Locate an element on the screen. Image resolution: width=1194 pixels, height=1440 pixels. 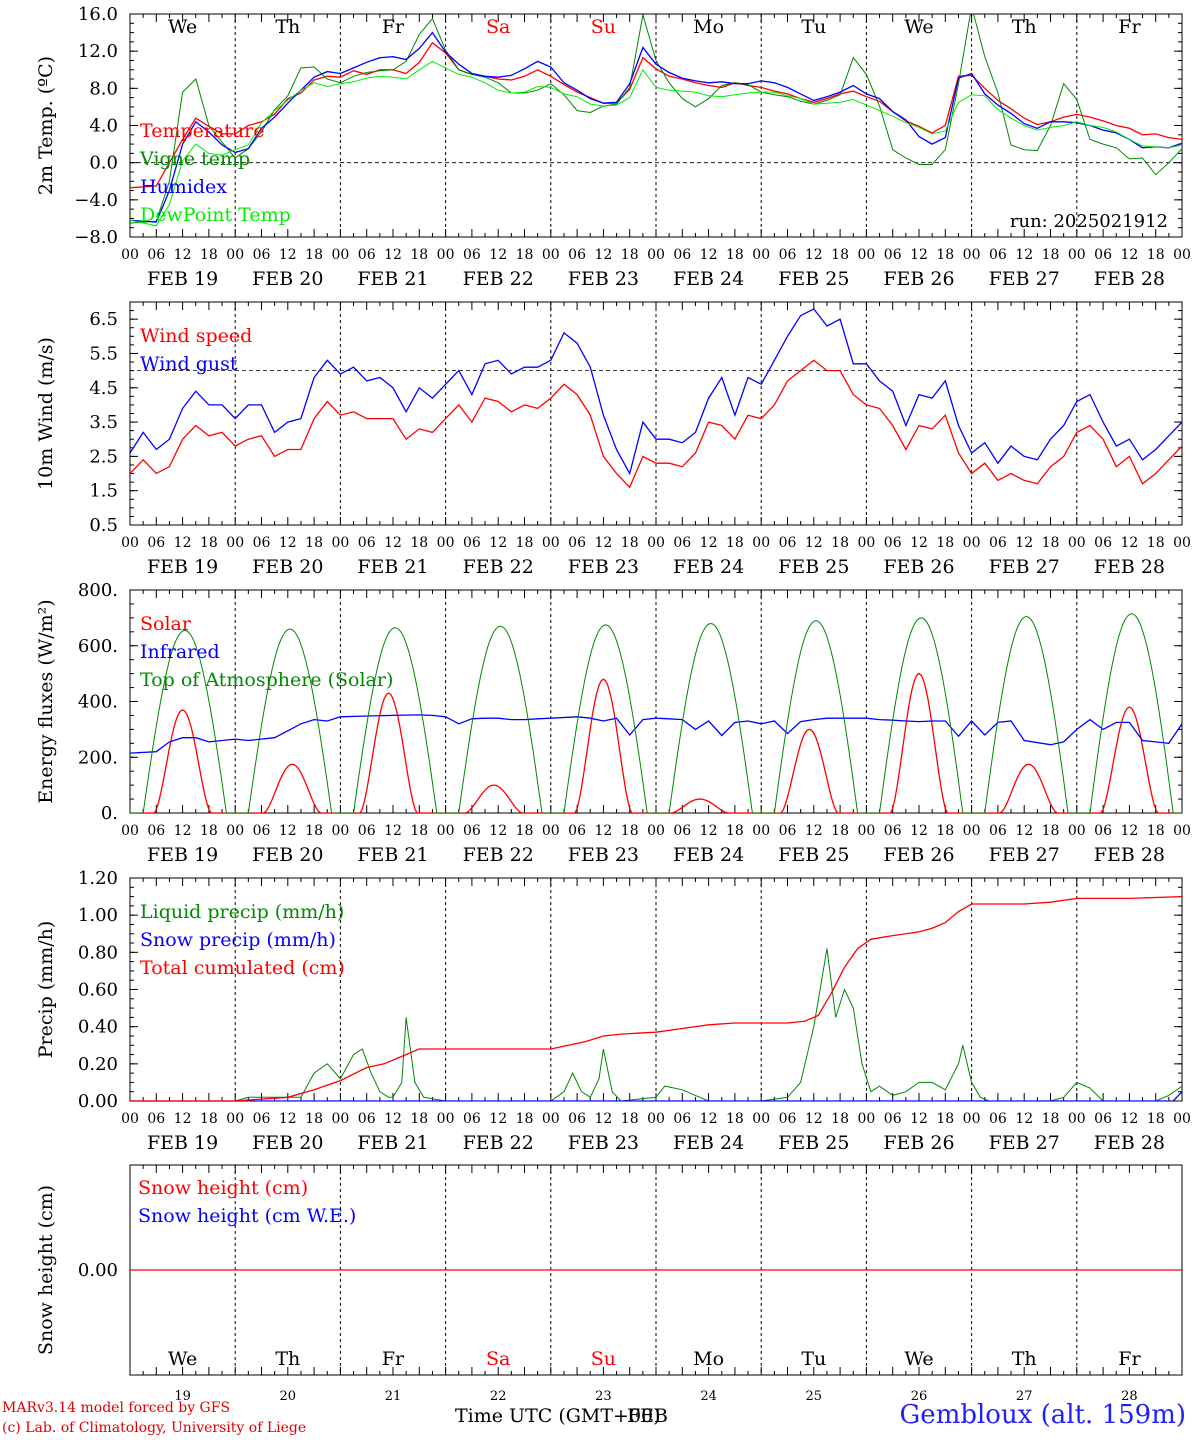
plot-frame is located at coordinates (656, 701).